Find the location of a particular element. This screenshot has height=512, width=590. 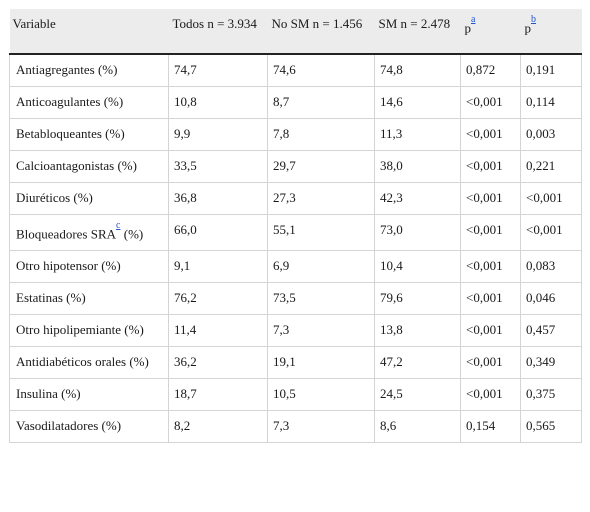

table-row: Vasodilatadores (%) 8,2 7,3 8,6 0,154 0,565 is located at coordinates (295, 427).